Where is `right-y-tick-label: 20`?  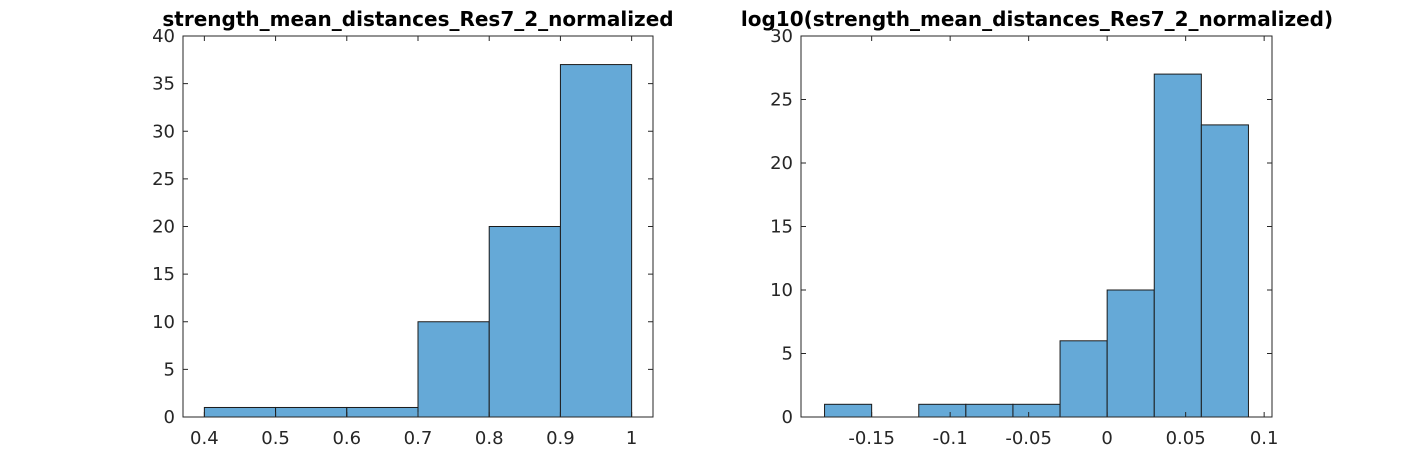 right-y-tick-label: 20 is located at coordinates (781, 163).